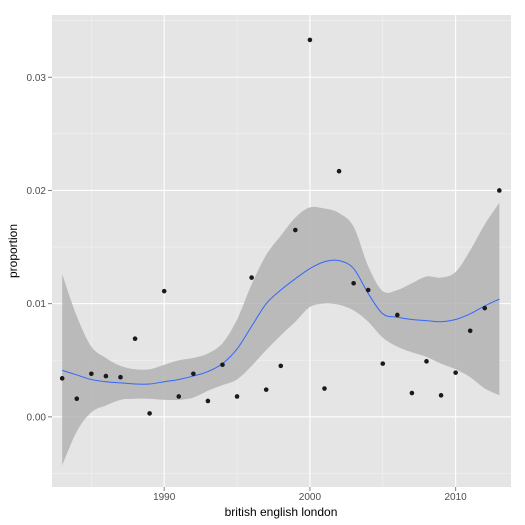  Describe the element at coordinates (37, 417) in the screenshot. I see `y-tick-label: 0.00` at that location.